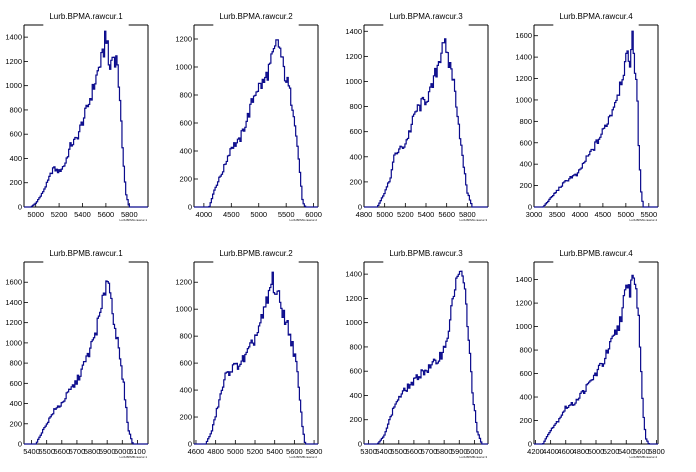  I want to click on chart-title: Lurb.BPMB.rawcur.2, so click(256, 253).